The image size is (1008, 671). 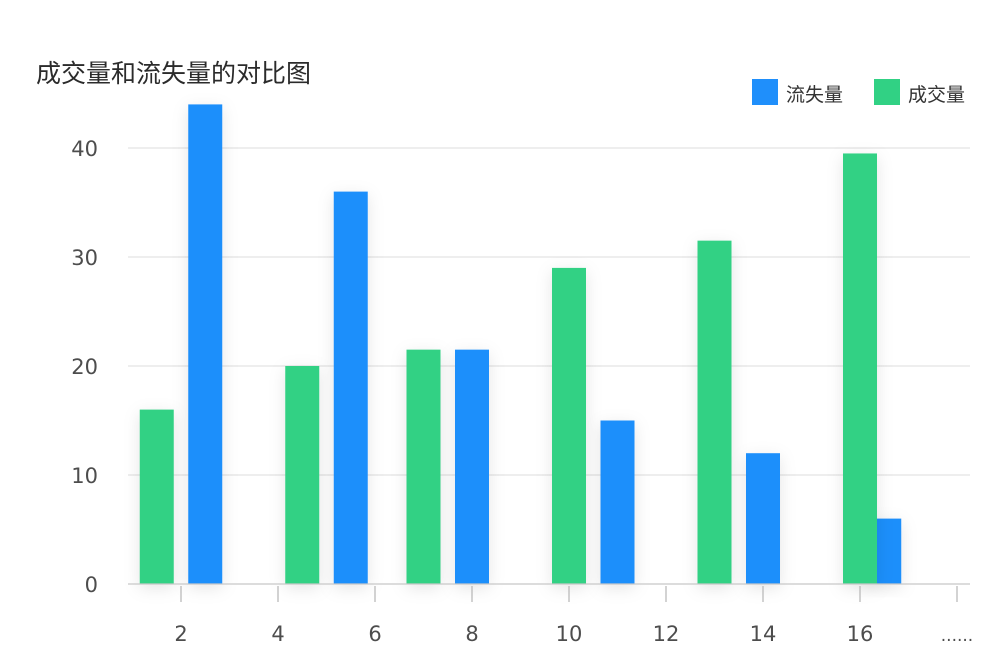 What do you see at coordinates (569, 634) in the screenshot?
I see `x-tick-label-4: 10` at bounding box center [569, 634].